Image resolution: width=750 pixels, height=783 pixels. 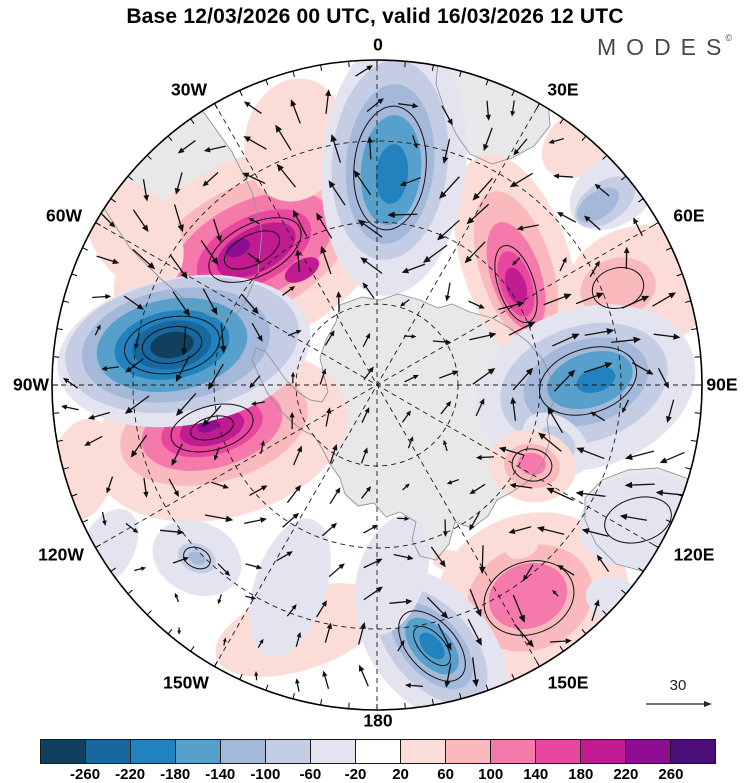 I want to click on anomaly-nw-high-north-ext, so click(x=295, y=140).